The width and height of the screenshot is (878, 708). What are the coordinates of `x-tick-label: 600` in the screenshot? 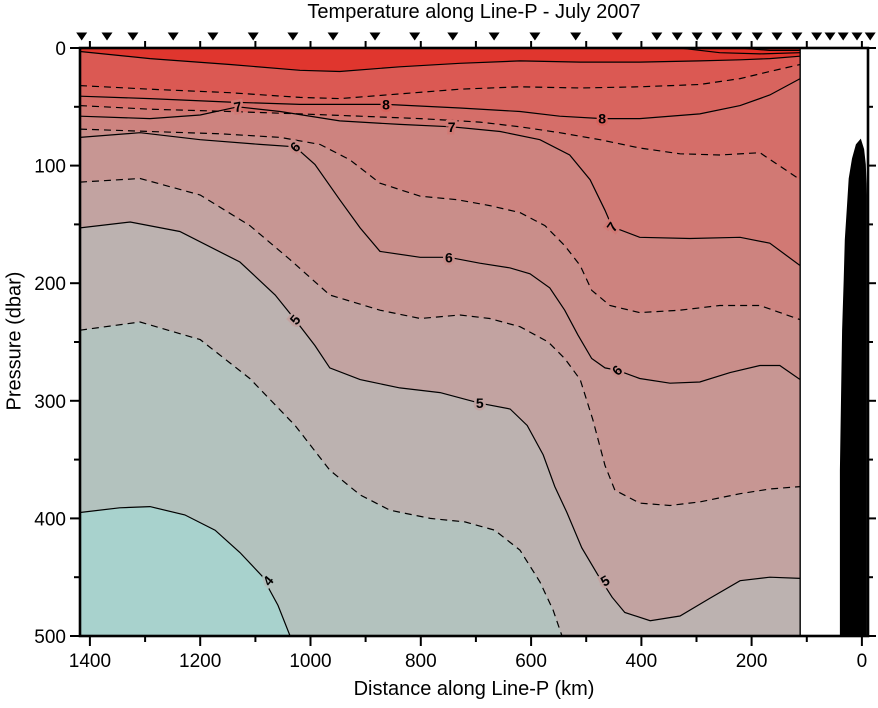 It's located at (531, 661).